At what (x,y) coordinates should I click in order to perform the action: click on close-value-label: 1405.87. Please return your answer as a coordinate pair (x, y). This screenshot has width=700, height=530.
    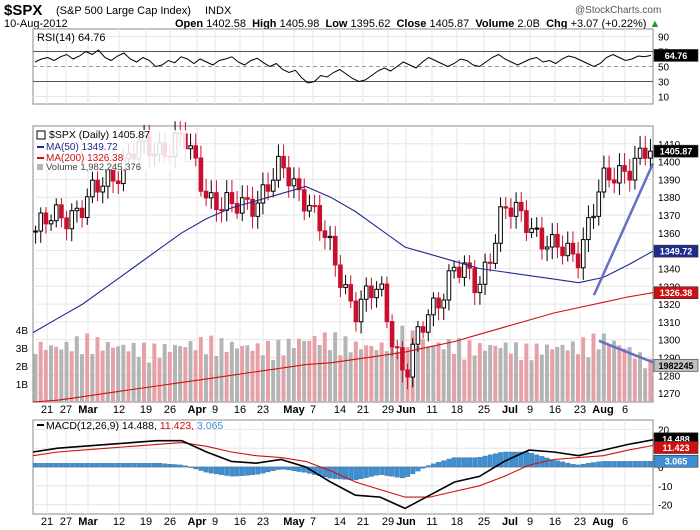
    Looking at the image, I should click on (676, 152).